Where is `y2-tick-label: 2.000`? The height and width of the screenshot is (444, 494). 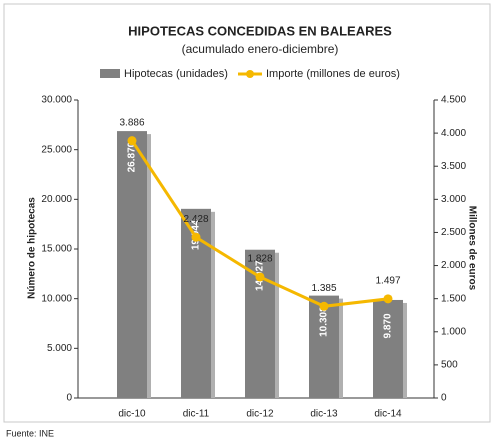
y2-tick-label: 2.000 is located at coordinates (453, 265).